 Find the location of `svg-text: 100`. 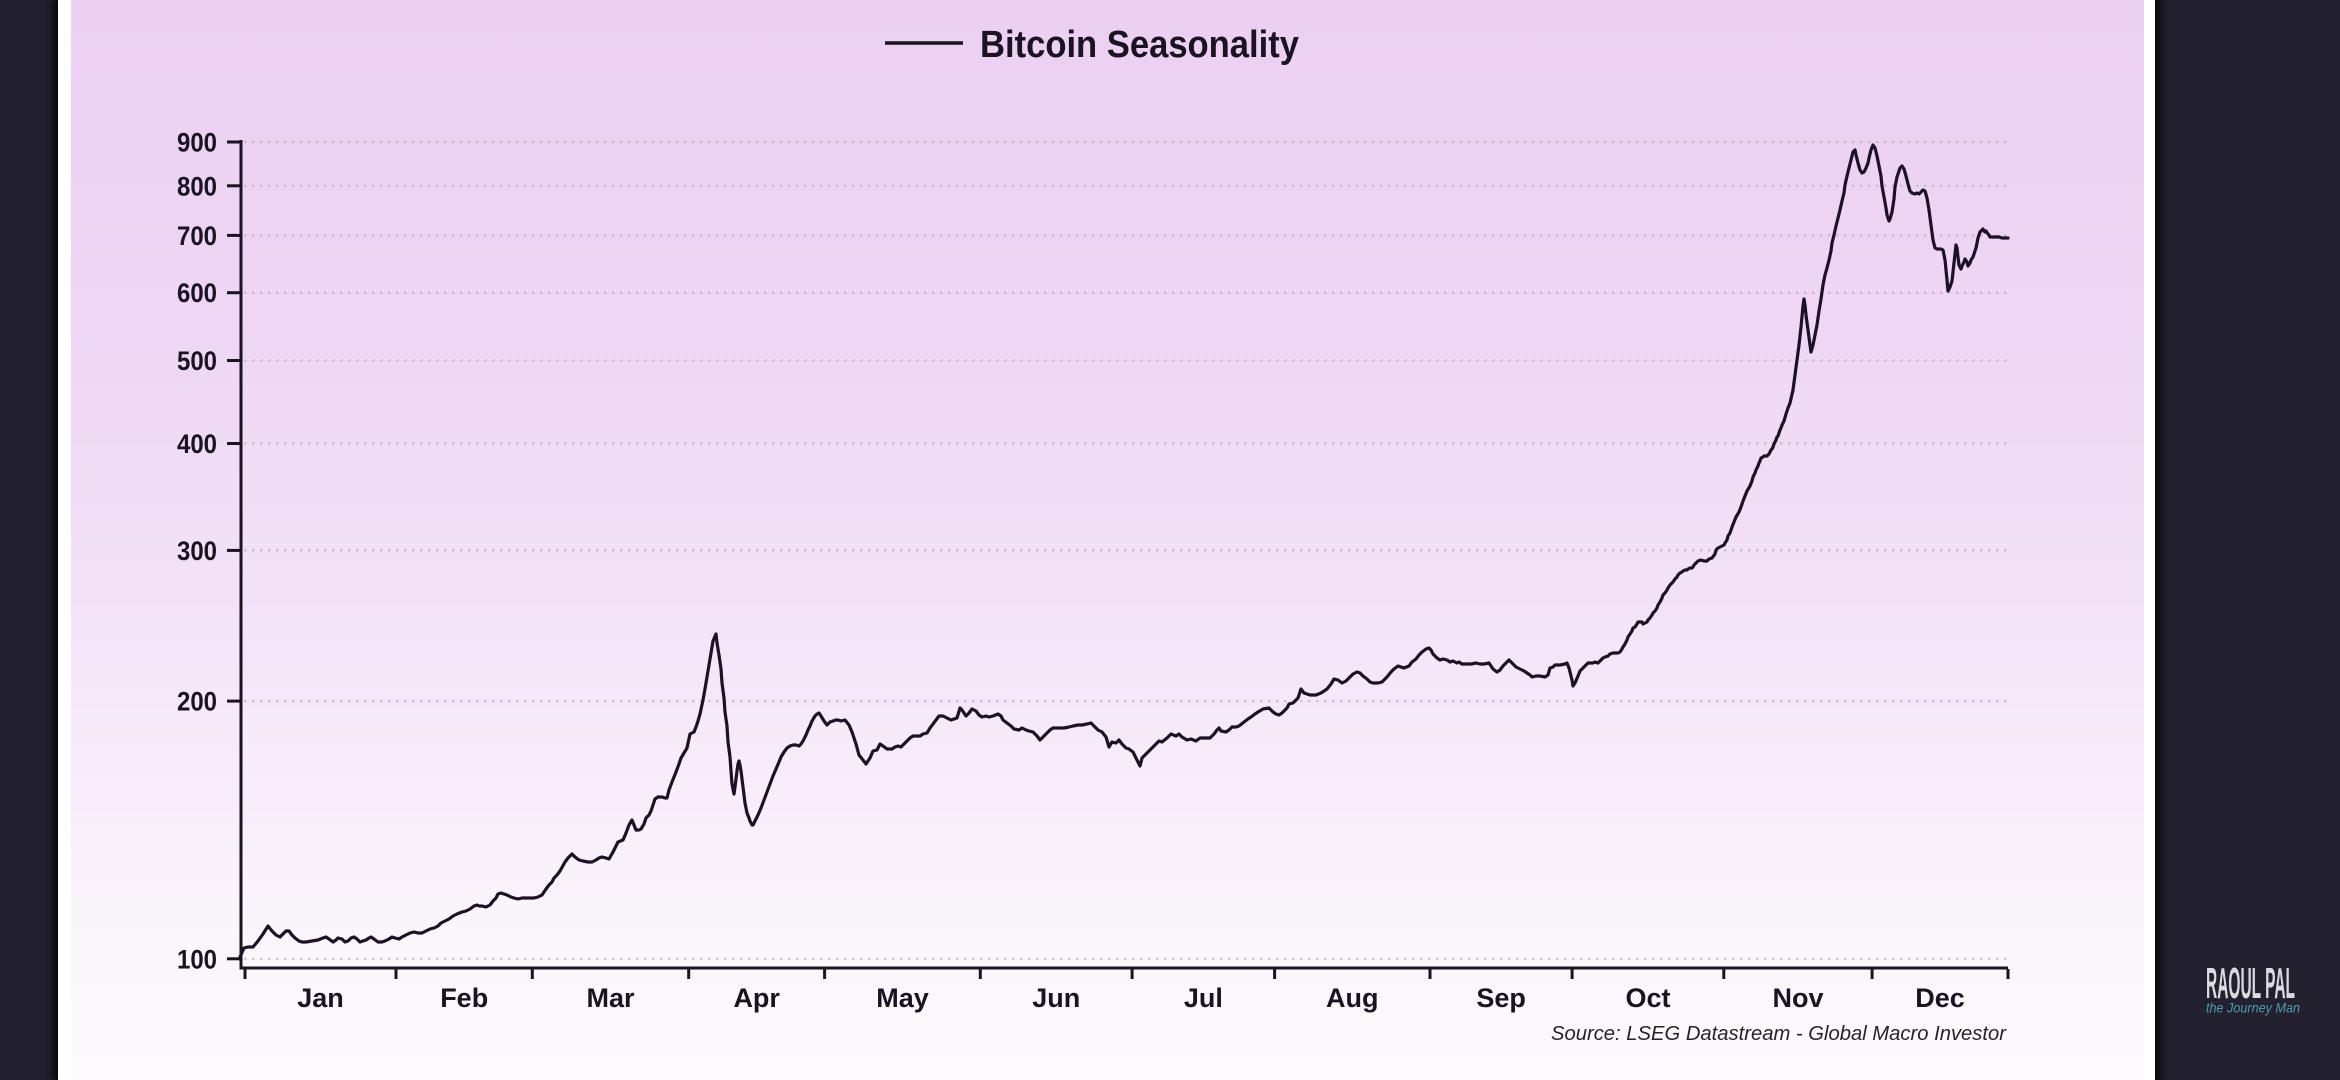

svg-text: 100 is located at coordinates (197, 959).